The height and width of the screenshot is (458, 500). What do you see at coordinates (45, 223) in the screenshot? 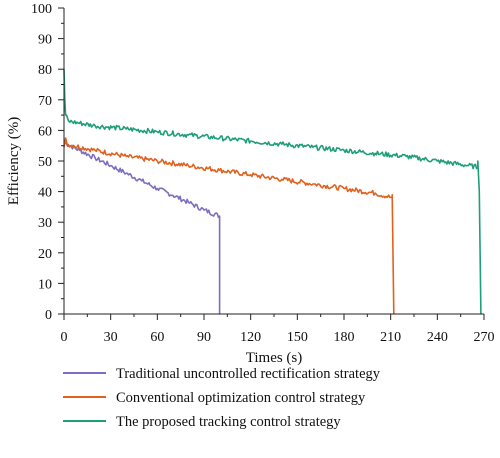
I see `y-tick-label: 30` at bounding box center [45, 223].